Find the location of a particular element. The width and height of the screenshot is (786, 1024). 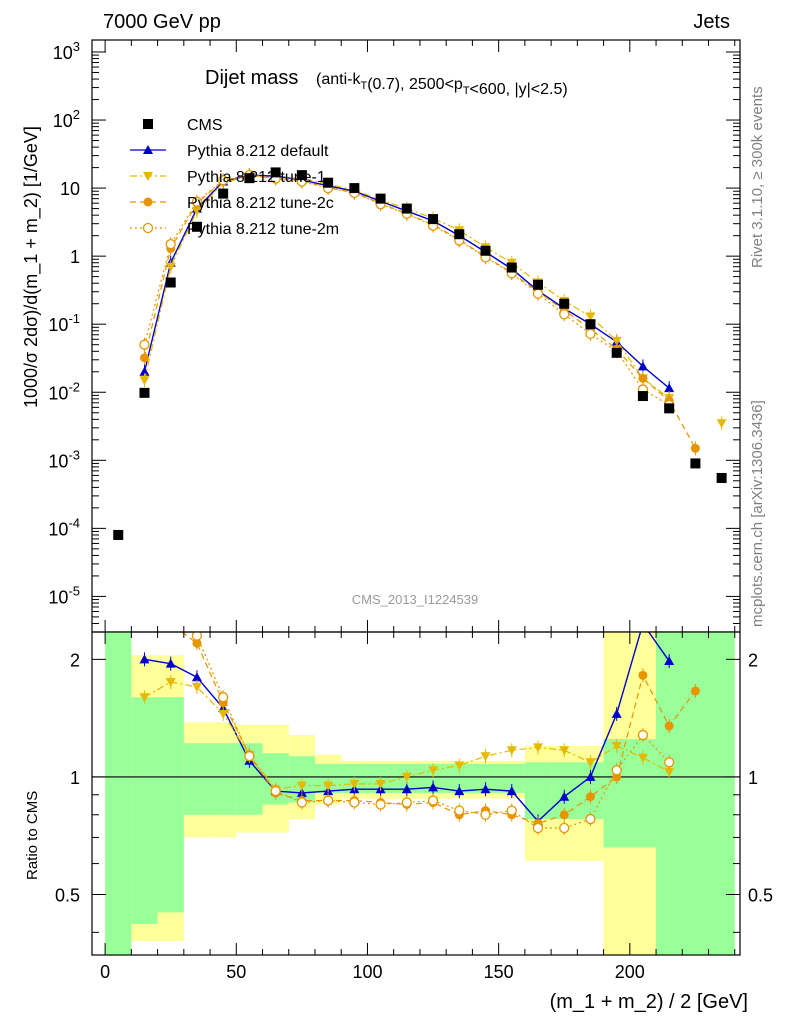

x-tick-label: 50 is located at coordinates (236, 972).